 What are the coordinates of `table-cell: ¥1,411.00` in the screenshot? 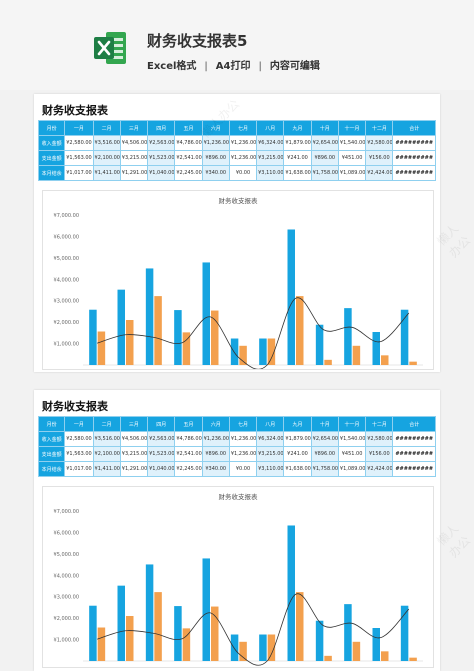 It's located at (106, 173).